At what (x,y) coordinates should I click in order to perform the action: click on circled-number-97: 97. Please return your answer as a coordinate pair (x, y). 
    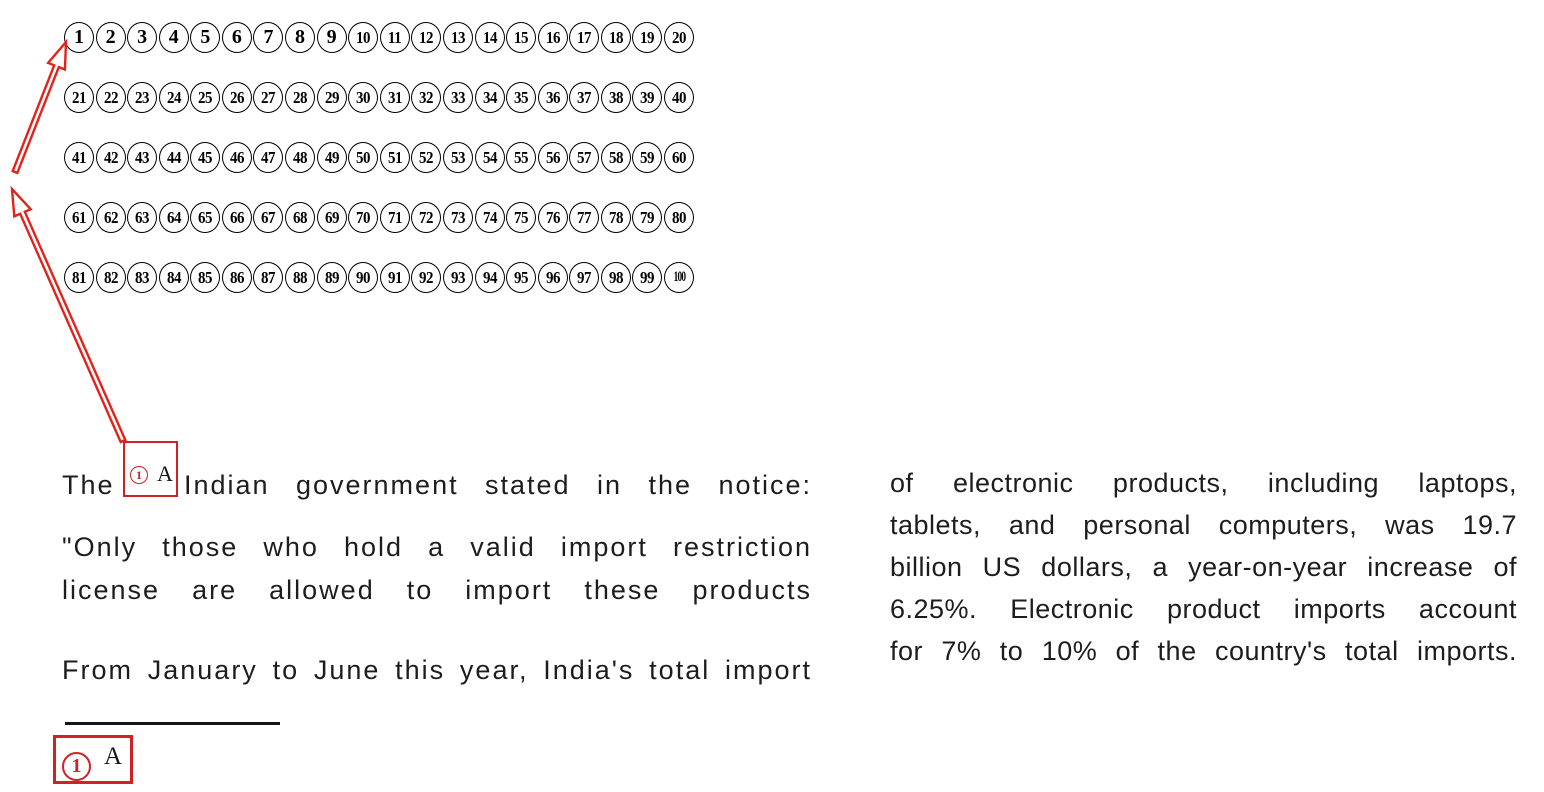
    Looking at the image, I should click on (584, 277).